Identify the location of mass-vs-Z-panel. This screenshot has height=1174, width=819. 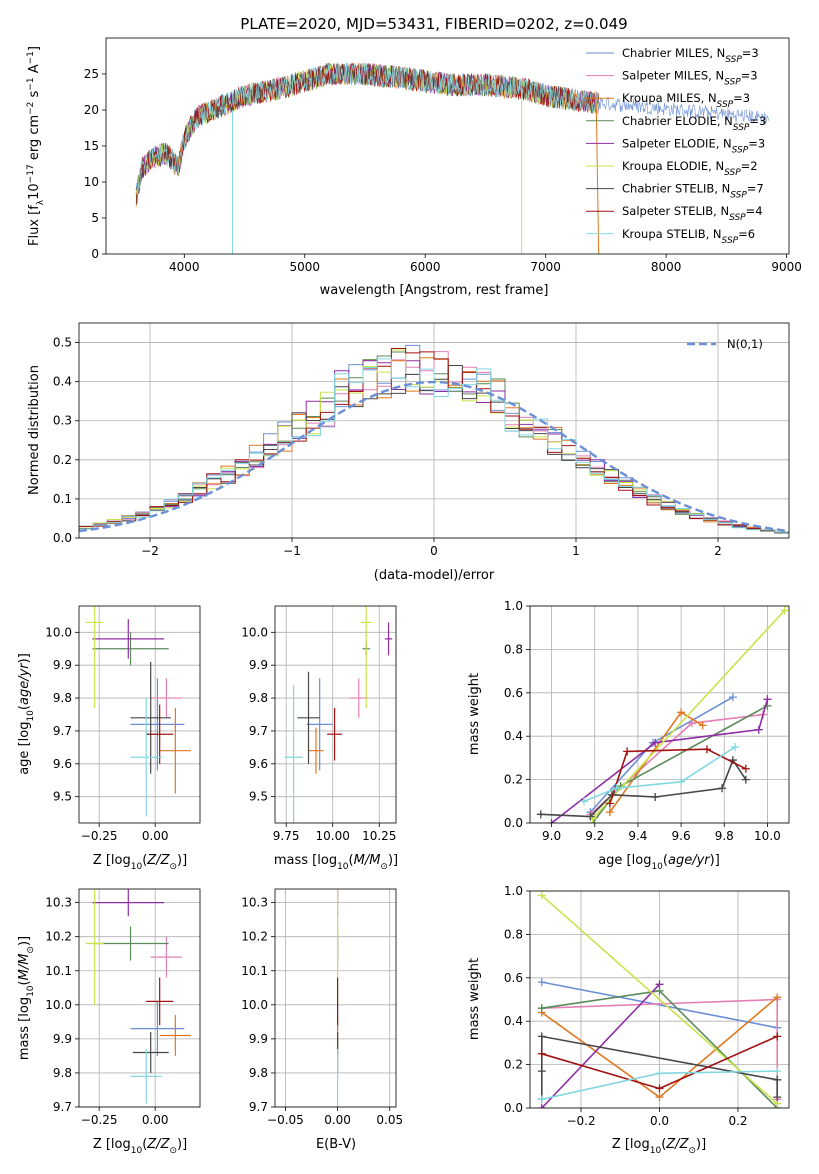
(138, 999).